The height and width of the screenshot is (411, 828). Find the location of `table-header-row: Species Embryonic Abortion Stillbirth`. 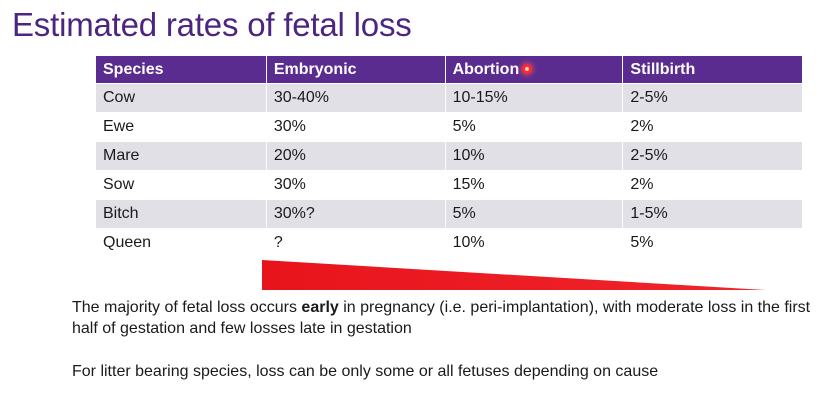

table-header-row: Species Embryonic Abortion Stillbirth is located at coordinates (449, 70).